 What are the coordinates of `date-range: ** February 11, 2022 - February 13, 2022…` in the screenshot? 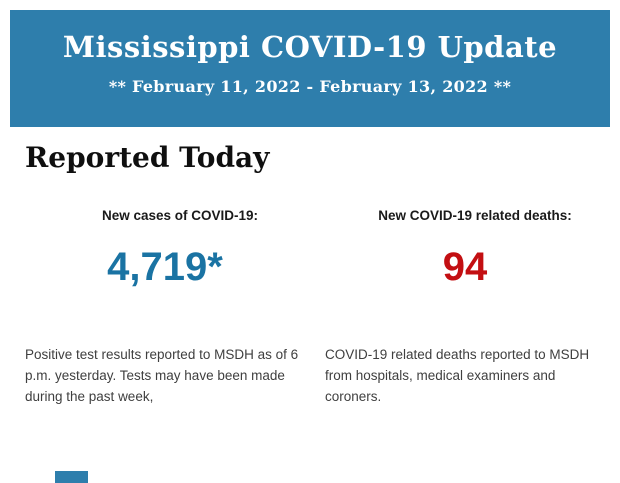 It's located at (310, 86).